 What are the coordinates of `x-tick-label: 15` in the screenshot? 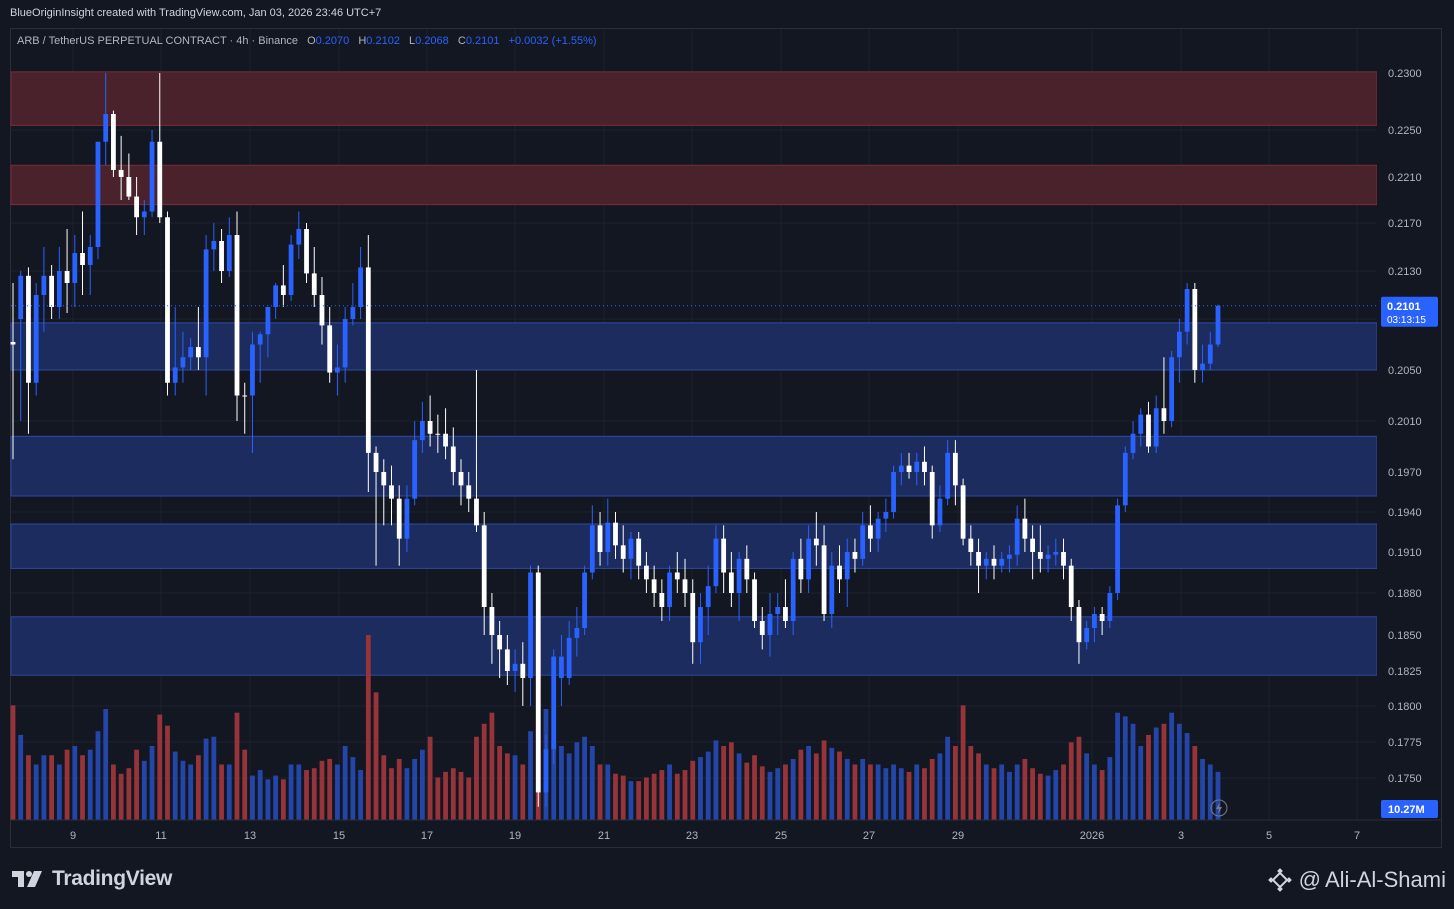 It's located at (339, 836).